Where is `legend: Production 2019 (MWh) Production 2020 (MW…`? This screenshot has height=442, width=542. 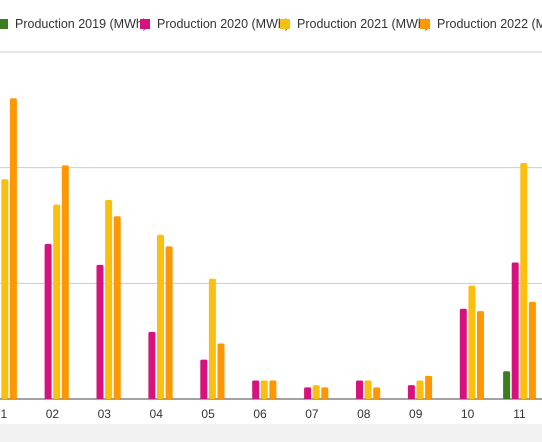
legend: Production 2019 (MWh) Production 2020 (MW… is located at coordinates (271, 24).